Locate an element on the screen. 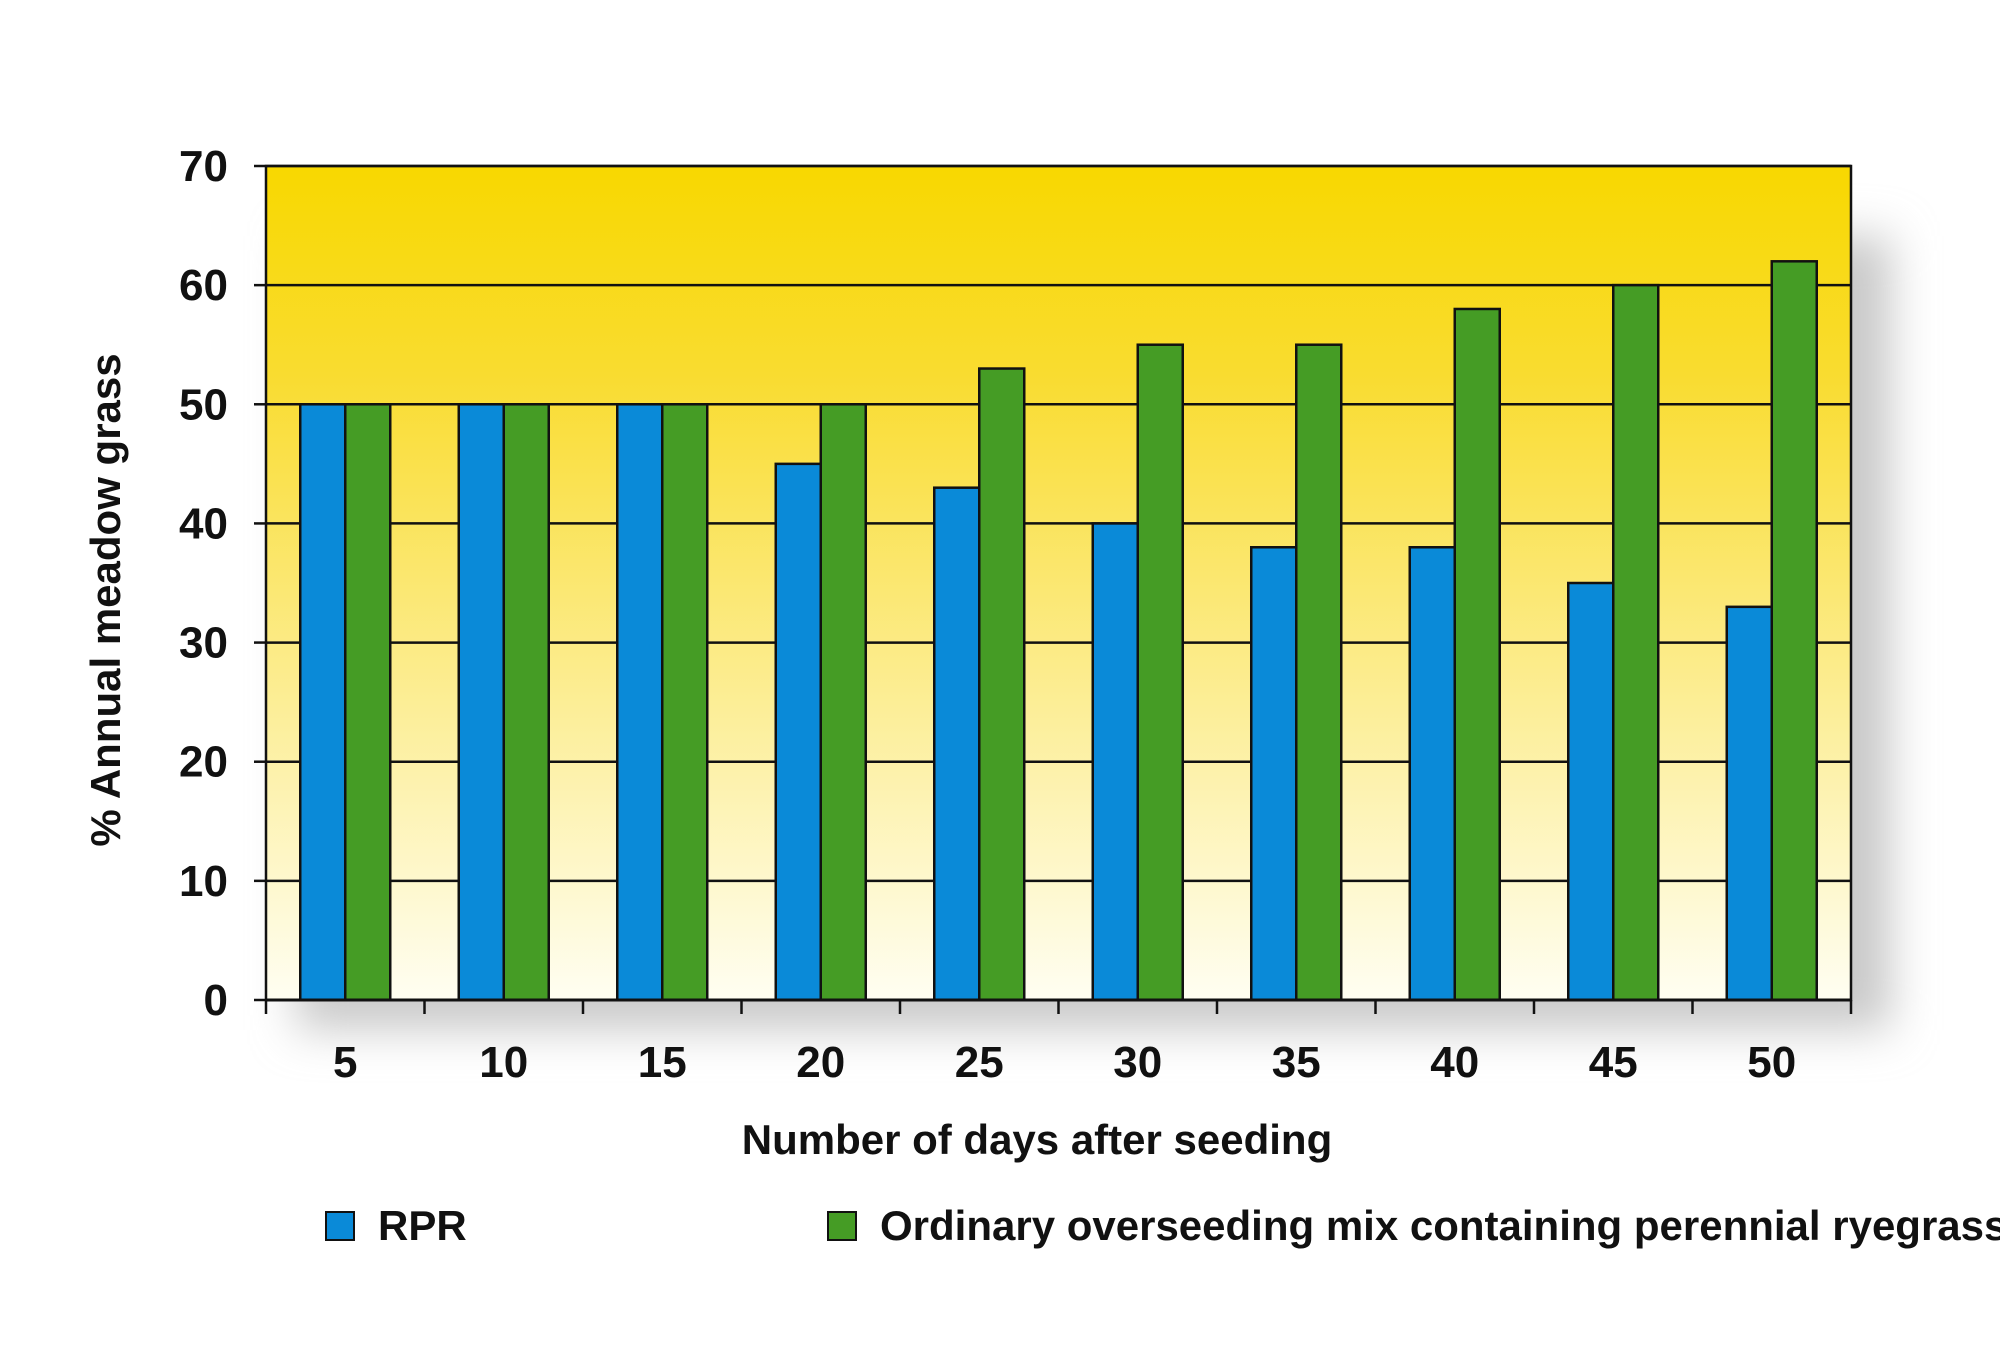  x-tick-label-20: 20 is located at coordinates (820, 1062).